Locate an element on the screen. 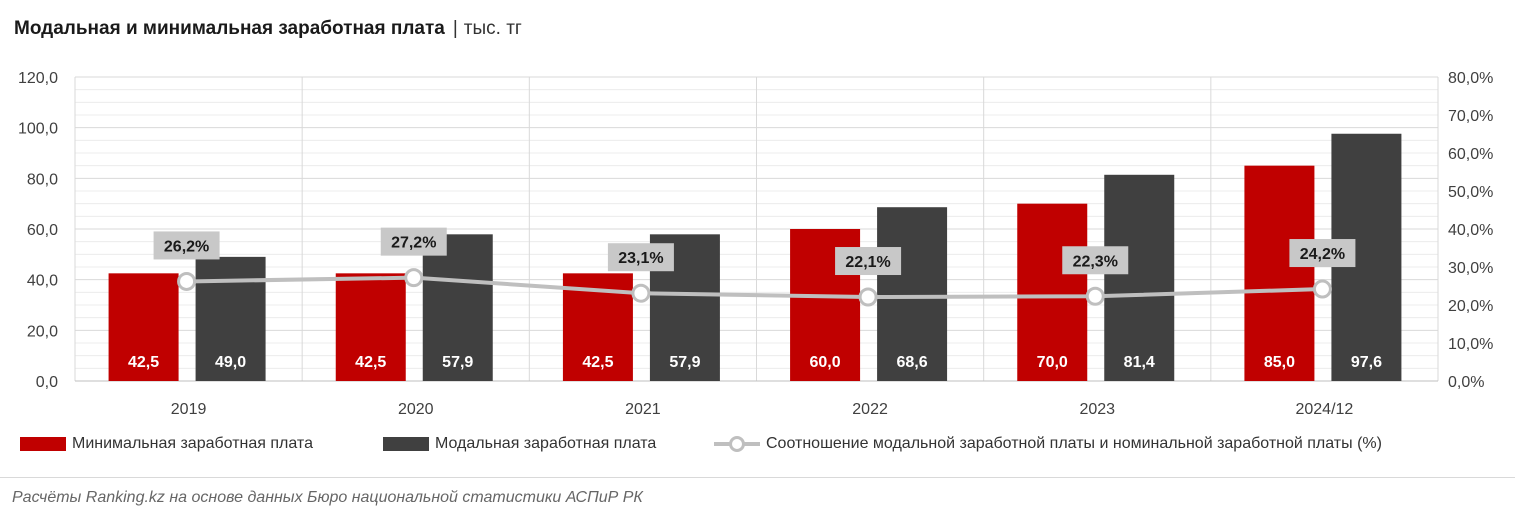  legend-item-modal-wage: Модальная заработная плата is located at coordinates (519, 444).